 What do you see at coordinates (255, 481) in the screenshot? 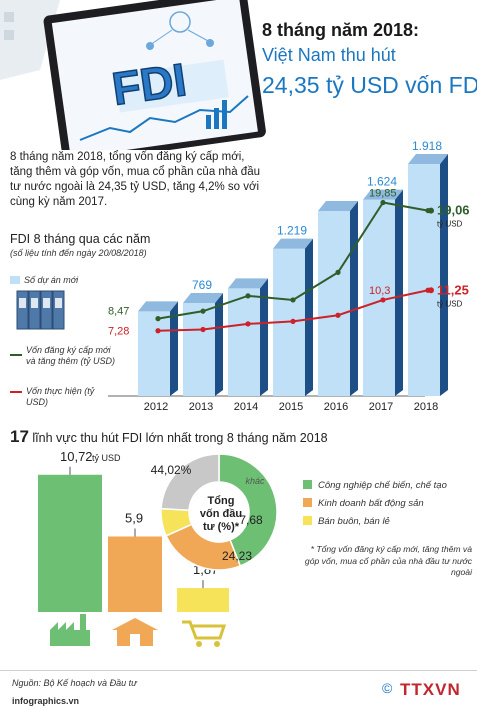
I see `pie-label-4: khác` at bounding box center [255, 481].